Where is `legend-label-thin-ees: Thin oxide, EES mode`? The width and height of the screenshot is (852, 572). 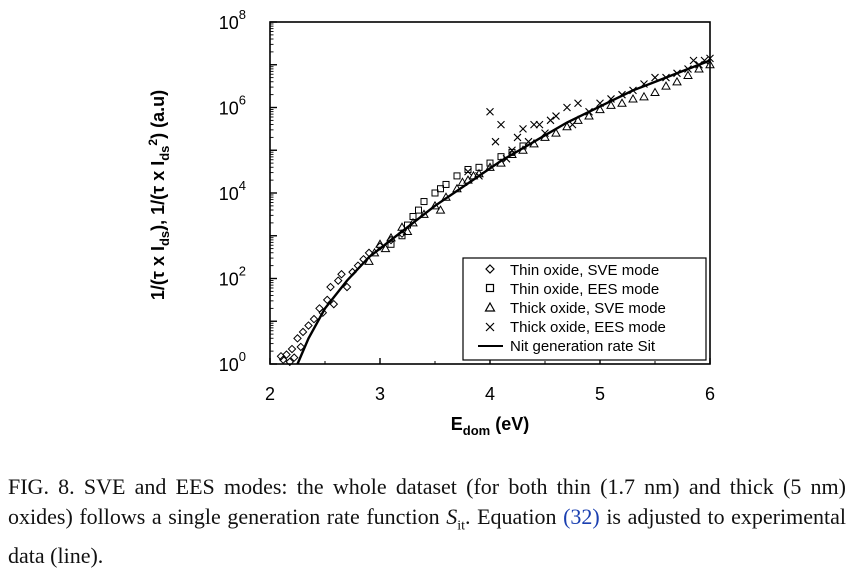
legend-label-thin-ees: Thin oxide, EES mode is located at coordinates (584, 289).